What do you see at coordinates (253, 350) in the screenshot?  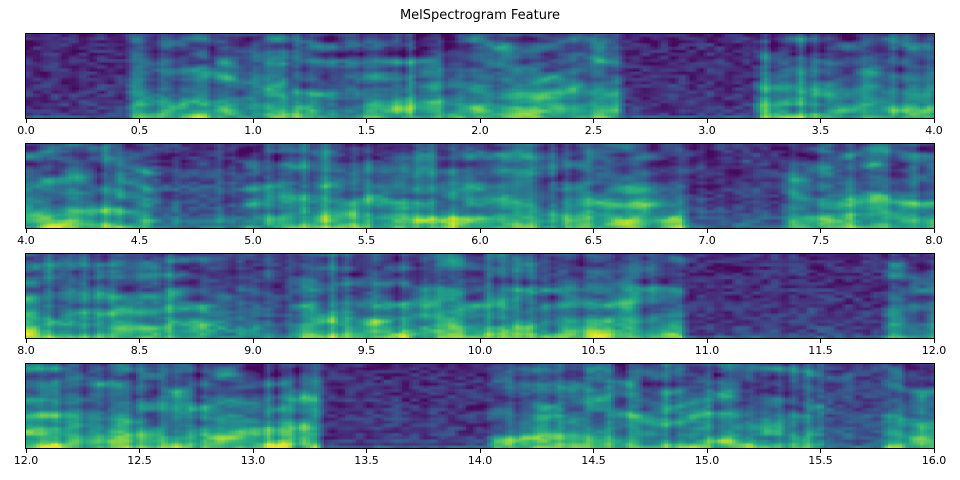 I see `x-tick-label: 9.0` at bounding box center [253, 350].